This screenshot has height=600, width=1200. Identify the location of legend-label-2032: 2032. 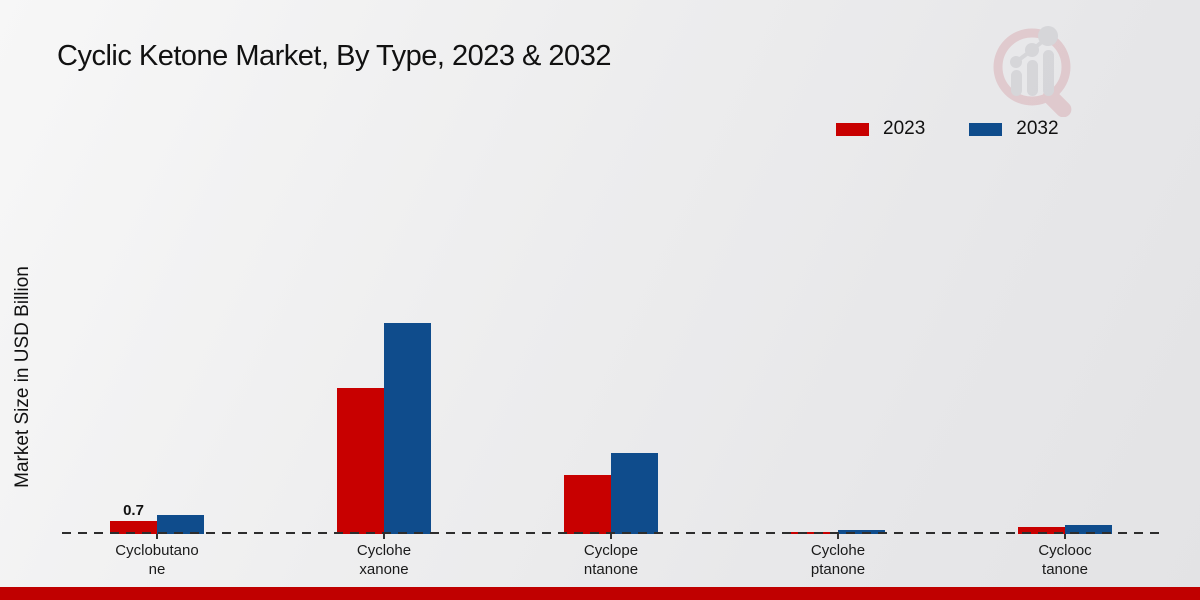
(1037, 128).